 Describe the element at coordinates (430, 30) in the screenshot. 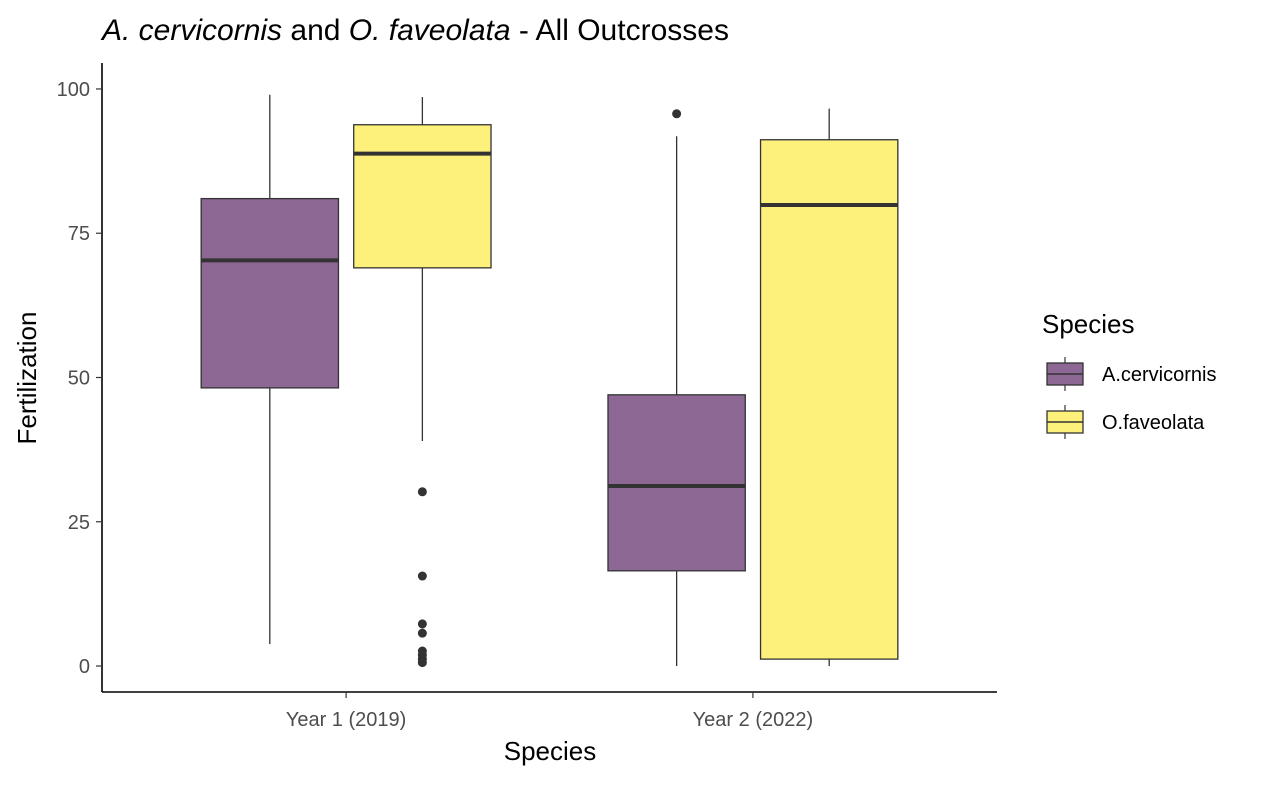

I see `chart-title-italic-b: O. faveolata` at that location.